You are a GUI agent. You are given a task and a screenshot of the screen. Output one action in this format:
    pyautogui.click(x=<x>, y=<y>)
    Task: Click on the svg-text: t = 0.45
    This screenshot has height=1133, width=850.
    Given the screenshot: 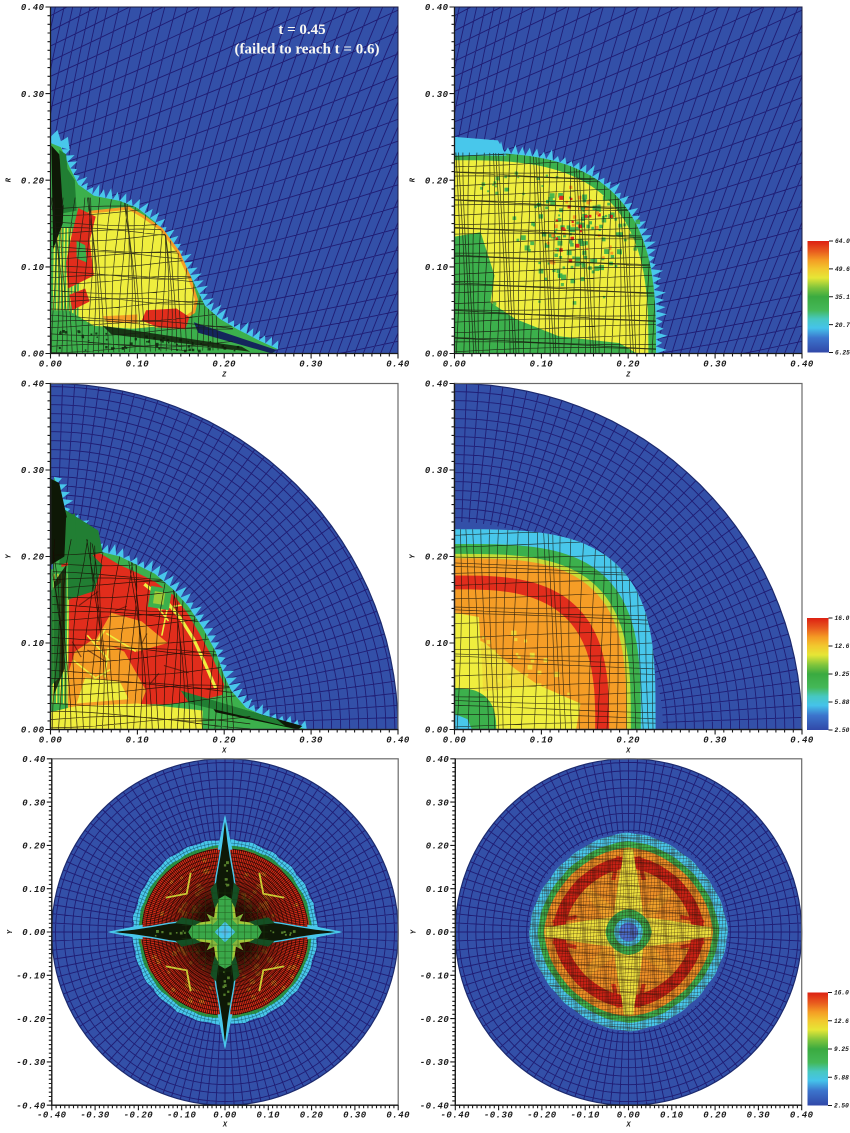 What is the action you would take?
    pyautogui.click(x=301, y=30)
    